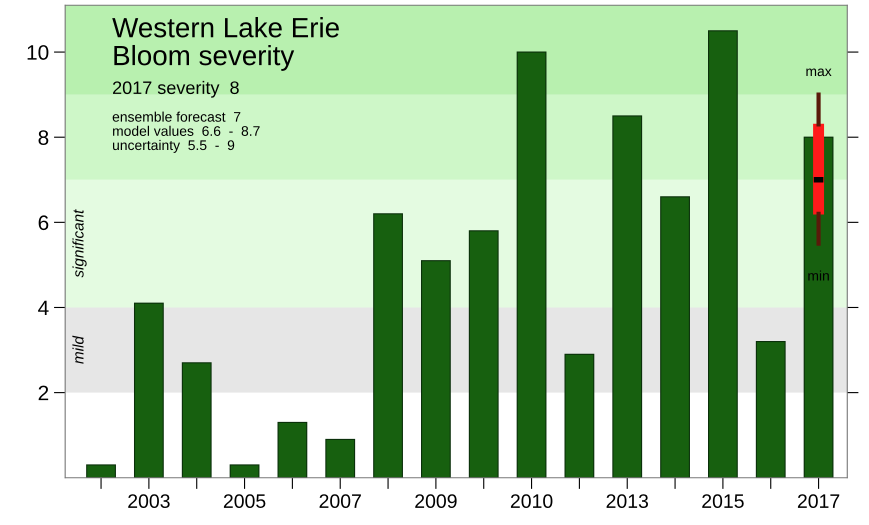 The image size is (869, 525). Describe the element at coordinates (723, 501) in the screenshot. I see `x-tick-label: 2015` at that location.